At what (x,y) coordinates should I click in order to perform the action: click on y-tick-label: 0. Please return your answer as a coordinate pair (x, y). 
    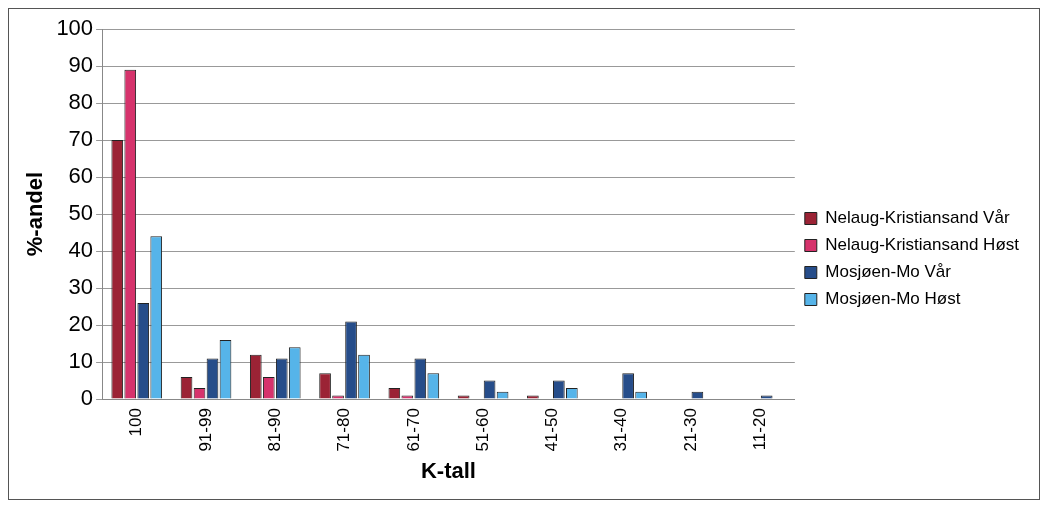
    Looking at the image, I should click on (87, 398).